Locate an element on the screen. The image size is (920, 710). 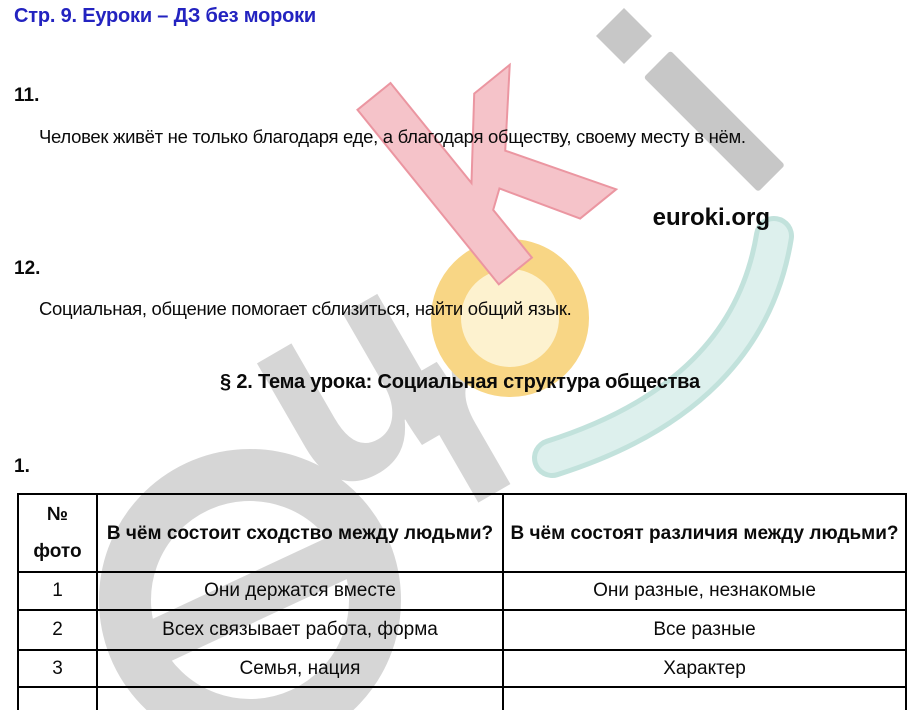
question-12-number: 12. is located at coordinates (27, 268).